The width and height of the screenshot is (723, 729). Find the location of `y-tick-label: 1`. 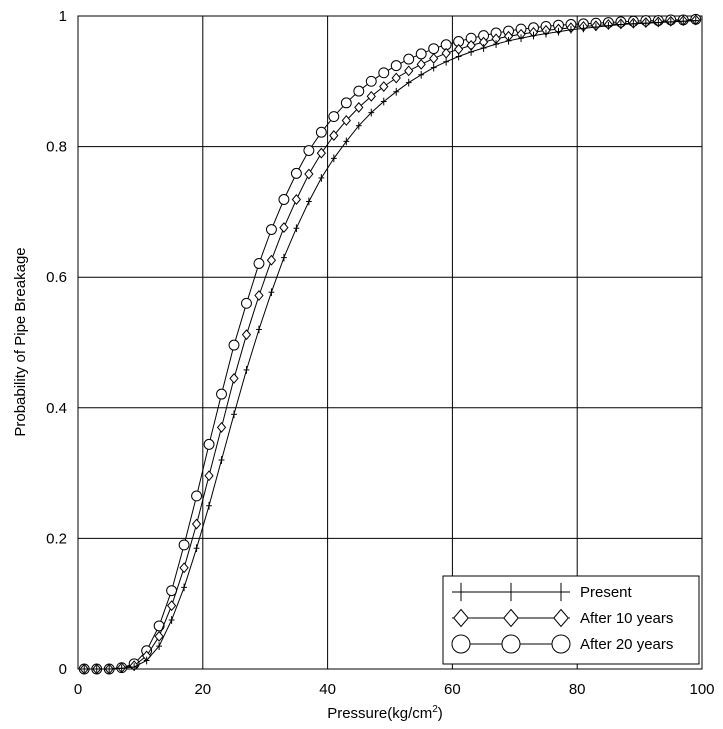

y-tick-label: 1 is located at coordinates (63, 16).